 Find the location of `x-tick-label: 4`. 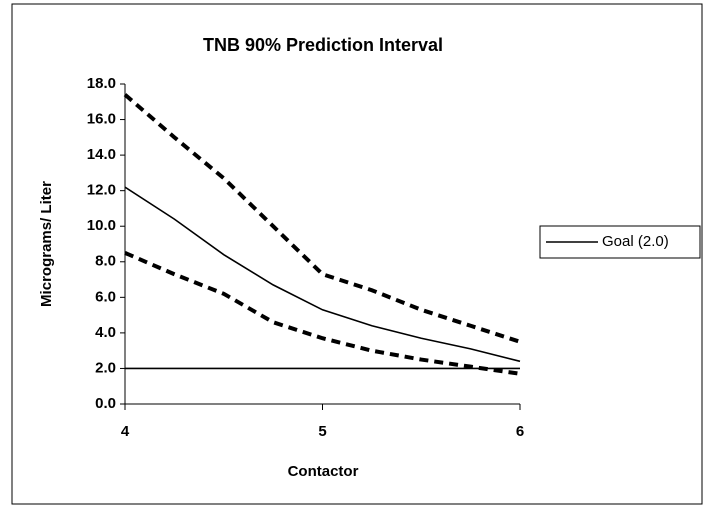

x-tick-label: 4 is located at coordinates (125, 431).